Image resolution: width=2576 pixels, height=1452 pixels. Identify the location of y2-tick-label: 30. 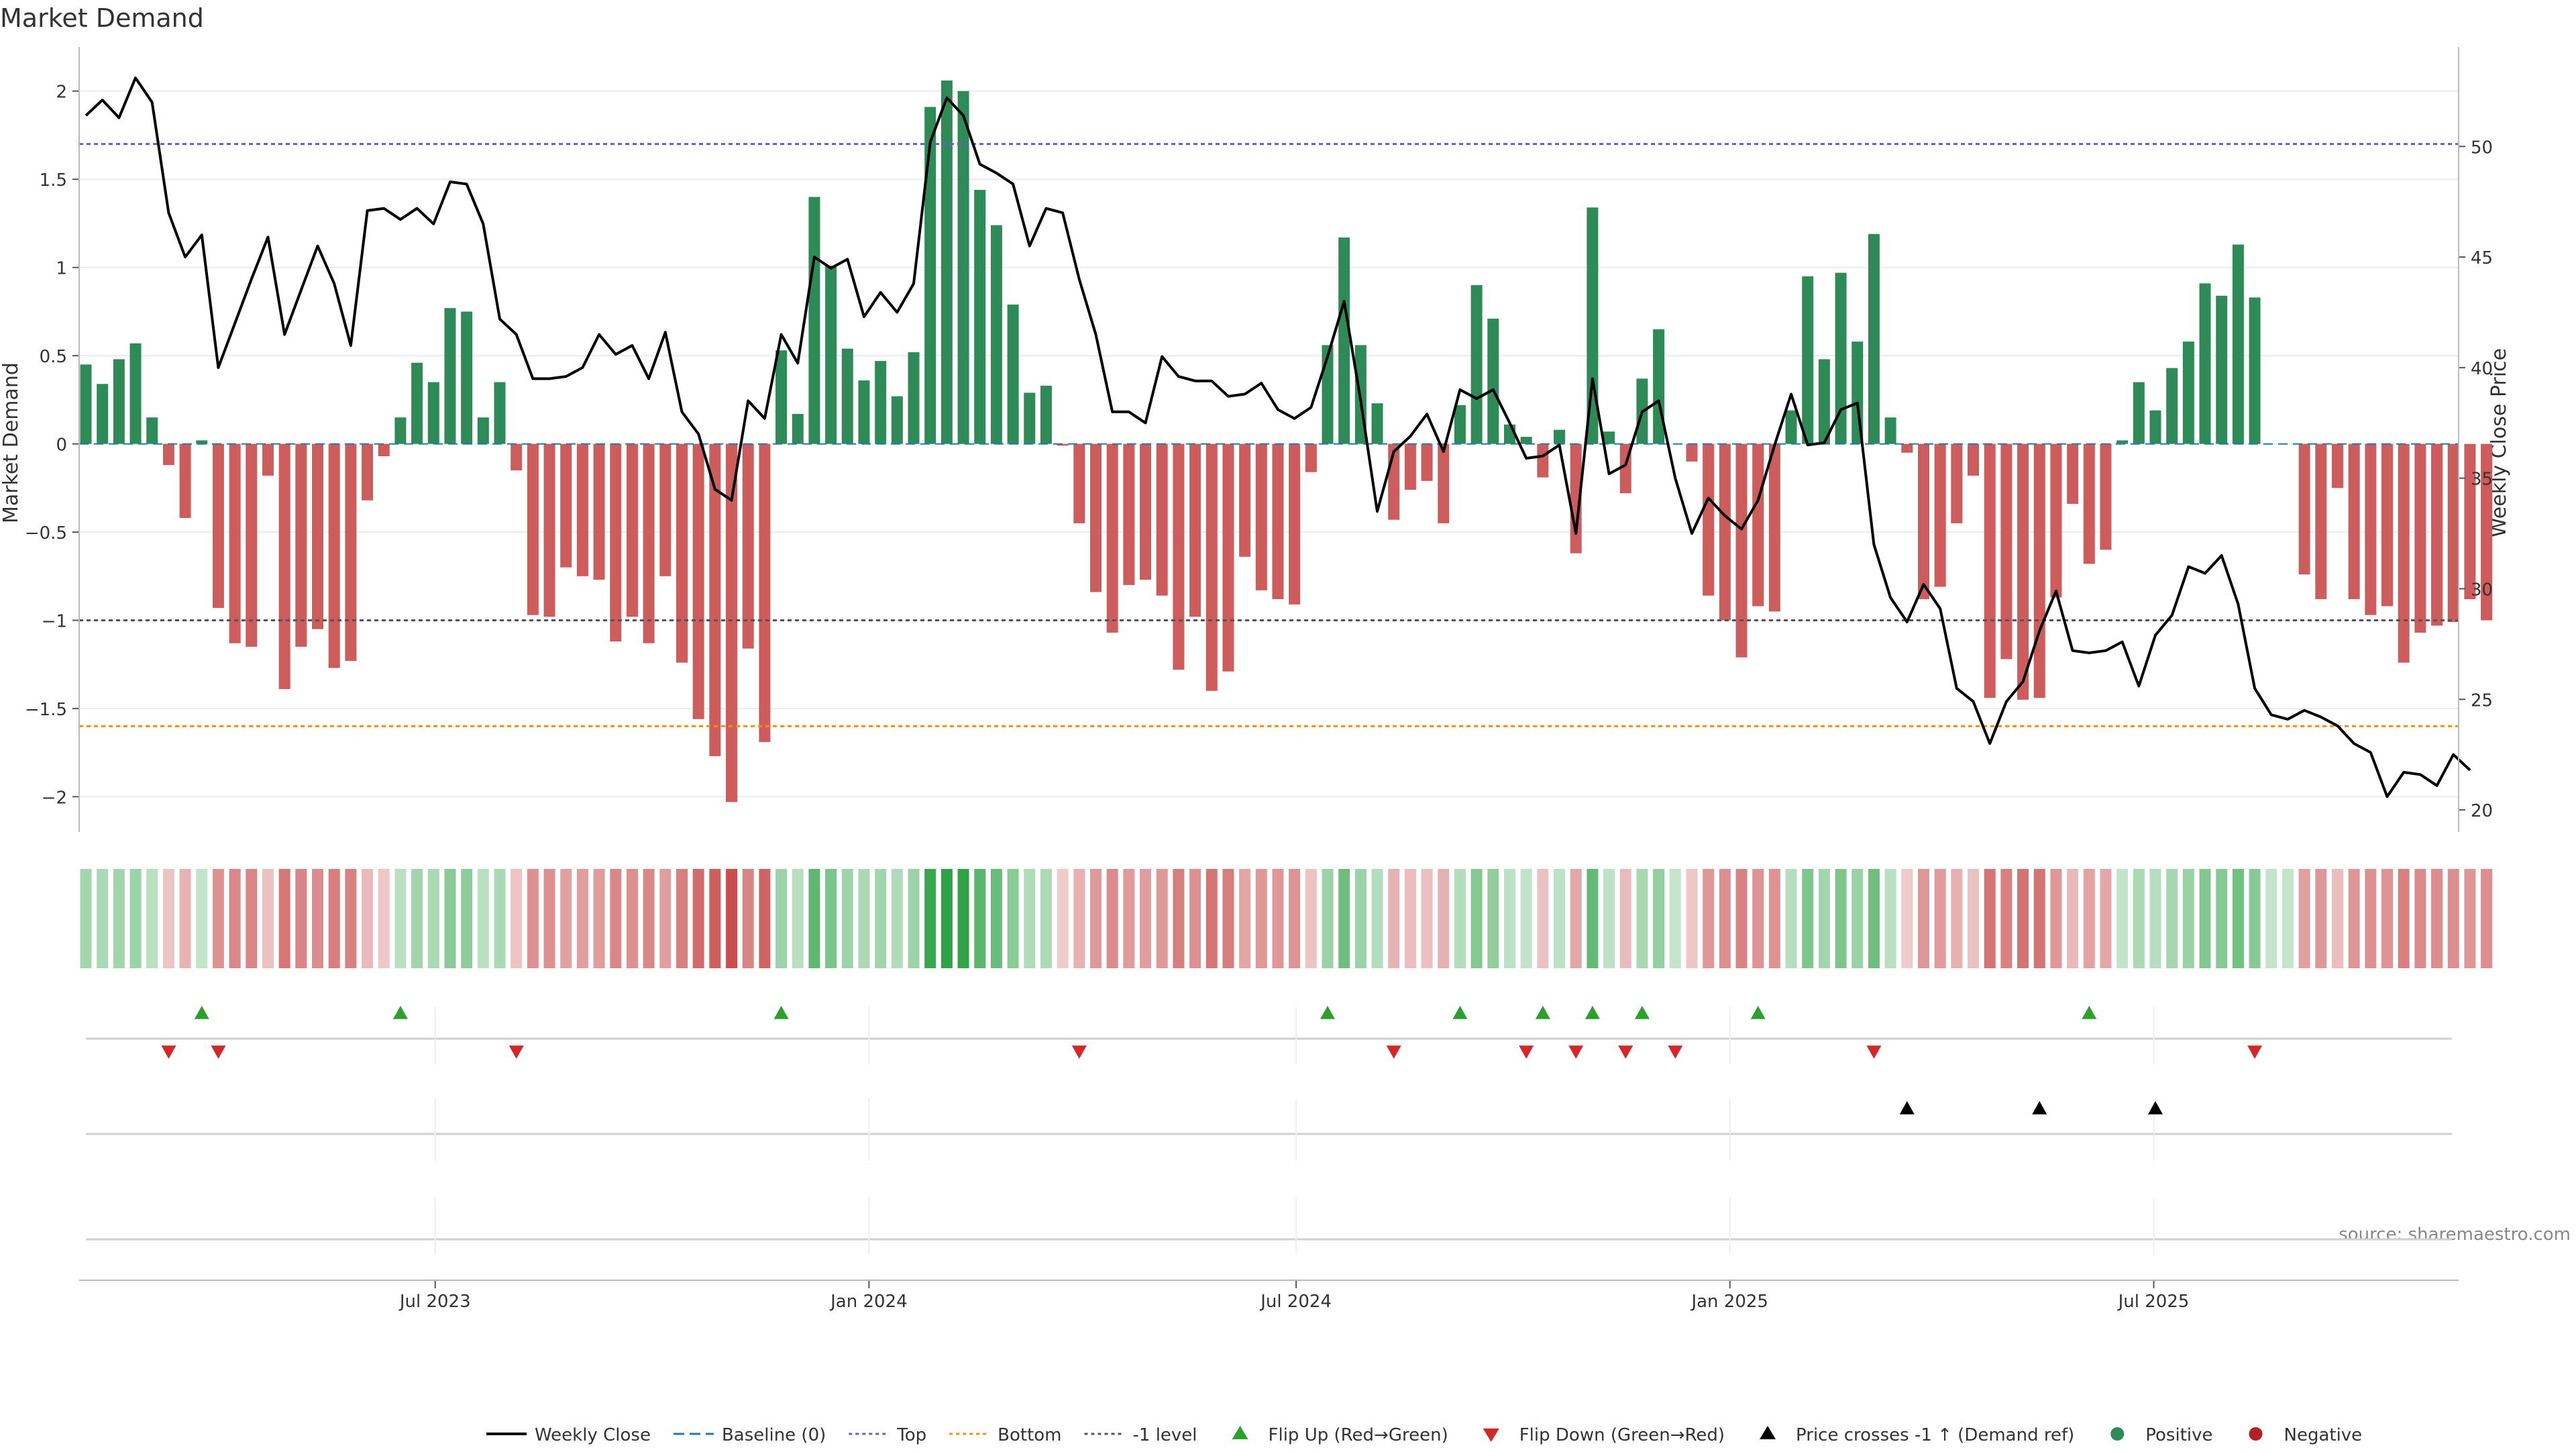
(2482, 590).